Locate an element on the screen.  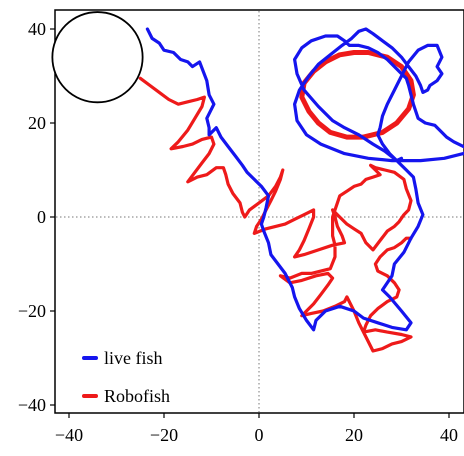
x-tick-label: 0 is located at coordinates (259, 435).